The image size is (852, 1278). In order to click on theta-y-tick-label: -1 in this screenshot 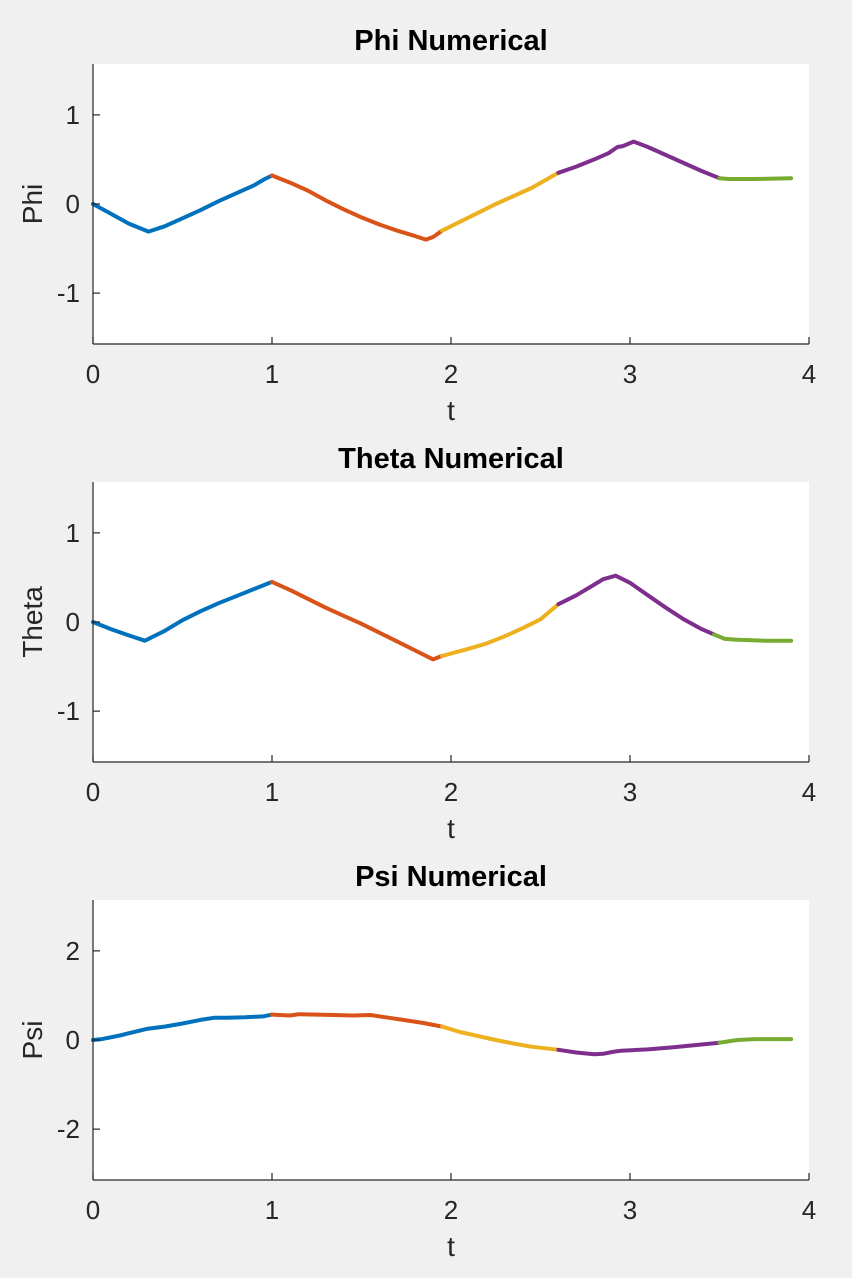, I will do `click(68, 711)`.